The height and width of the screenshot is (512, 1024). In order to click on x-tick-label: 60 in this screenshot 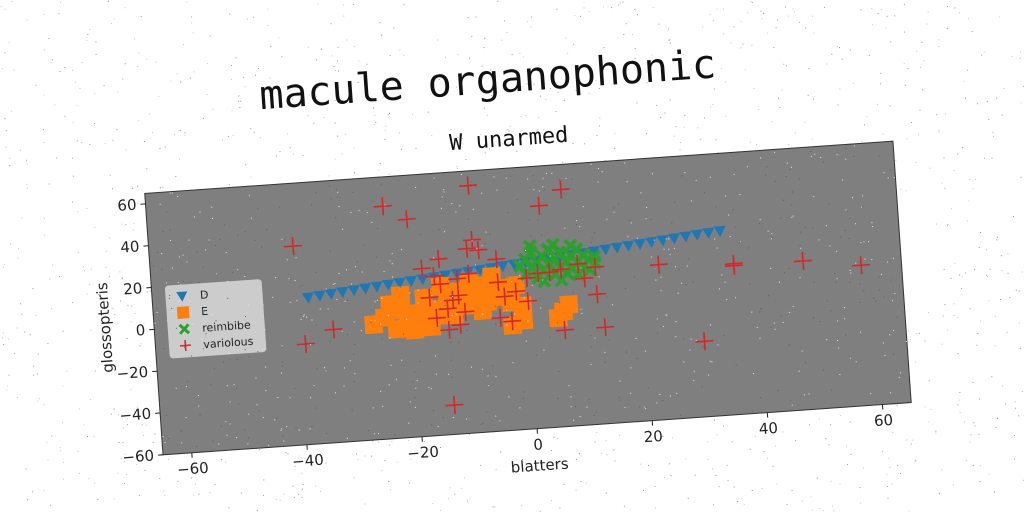, I will do `click(883, 420)`.